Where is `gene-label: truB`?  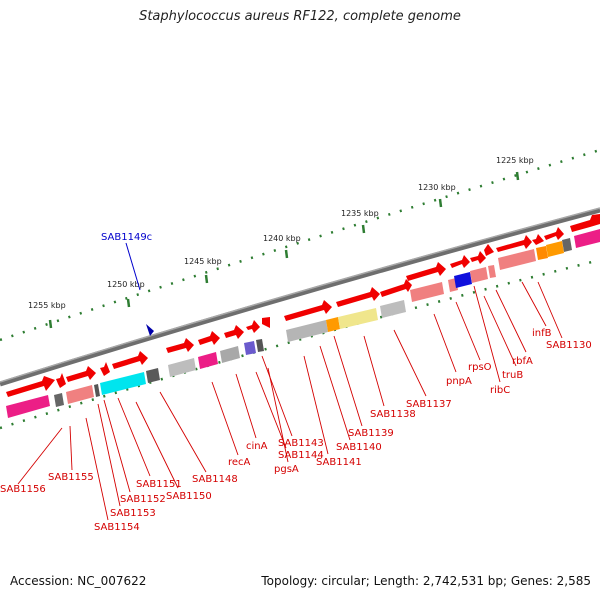 gene-label: truB is located at coordinates (512, 375).